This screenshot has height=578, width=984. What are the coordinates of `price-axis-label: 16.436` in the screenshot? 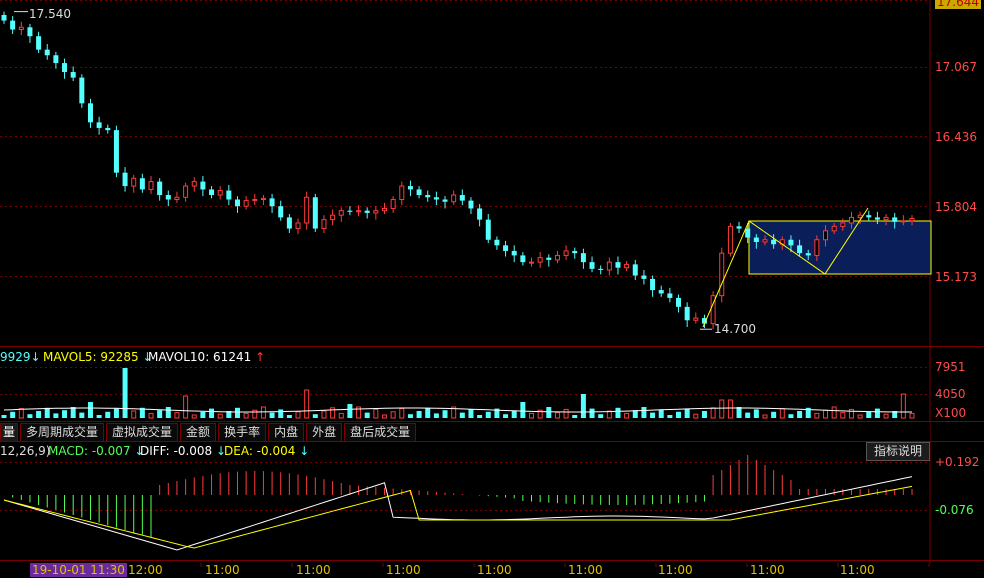 It's located at (956, 137).